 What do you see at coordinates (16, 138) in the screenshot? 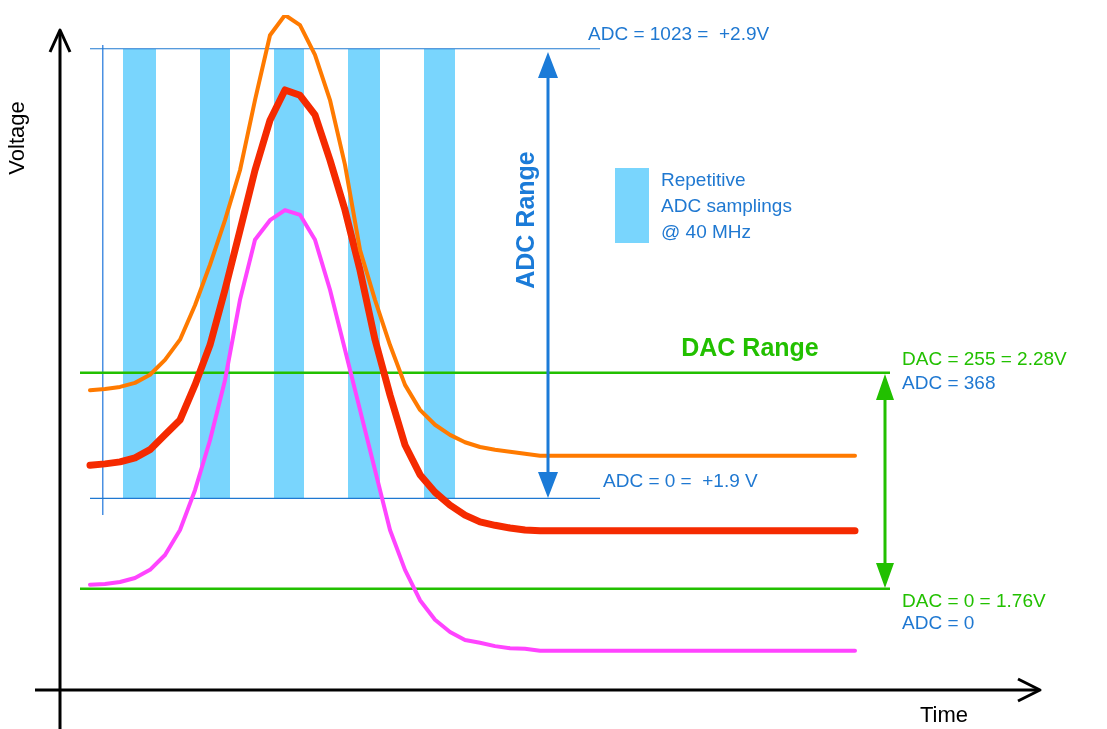
I see `y-axis-title: Voltage` at bounding box center [16, 138].